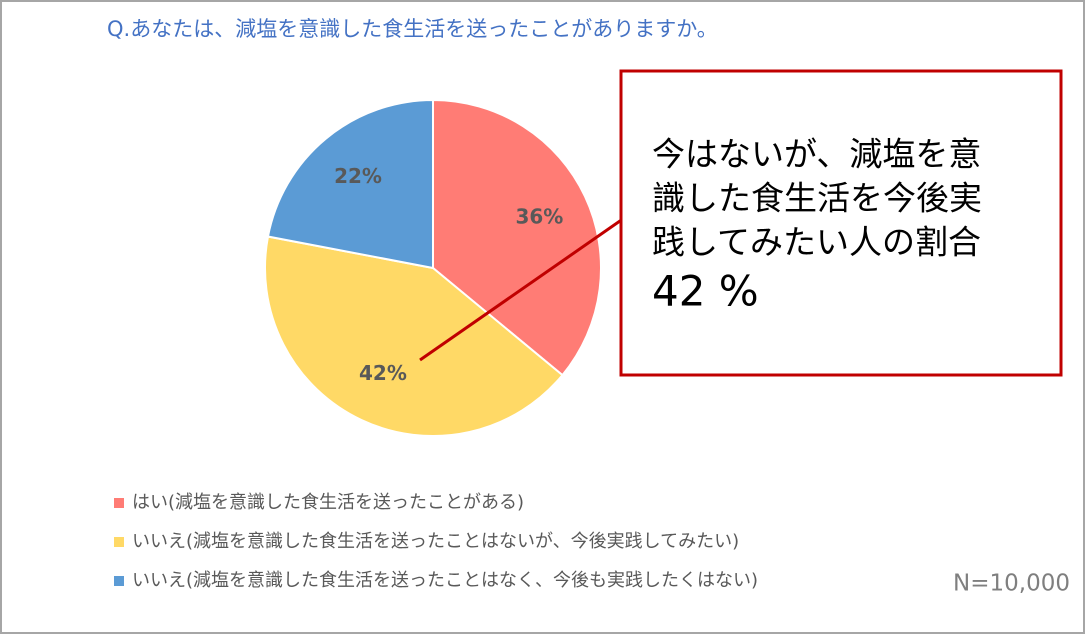 Image resolution: width=1085 pixels, height=634 pixels. Describe the element at coordinates (435, 541) in the screenshot. I see `legend-label: いいえ(減塩を意識した食生活を送ったことはないが、今後実践してみたい)` at that location.